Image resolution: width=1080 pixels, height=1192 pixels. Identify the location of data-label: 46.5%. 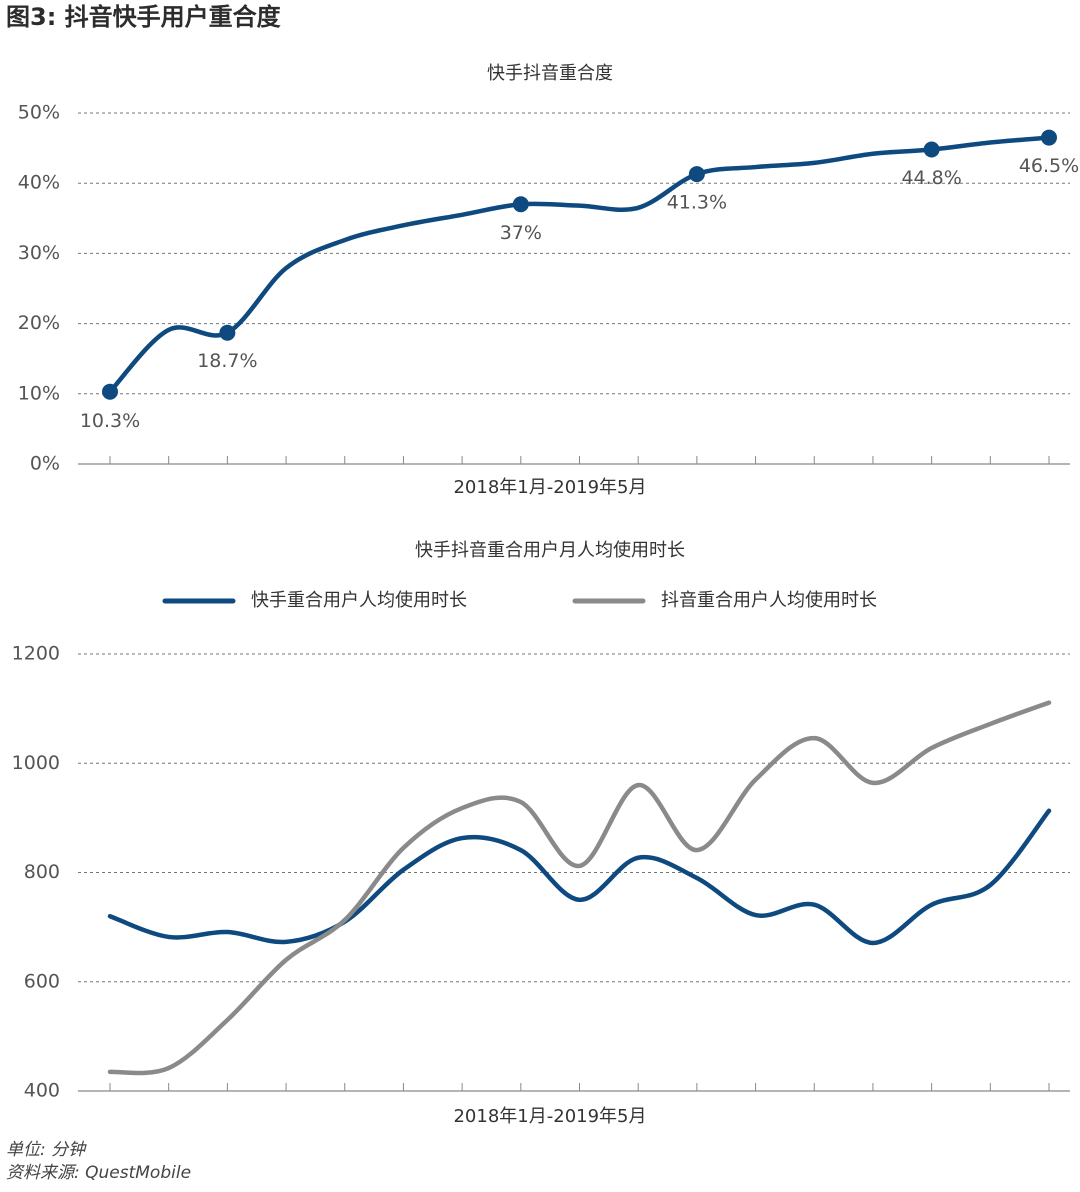
(1049, 166).